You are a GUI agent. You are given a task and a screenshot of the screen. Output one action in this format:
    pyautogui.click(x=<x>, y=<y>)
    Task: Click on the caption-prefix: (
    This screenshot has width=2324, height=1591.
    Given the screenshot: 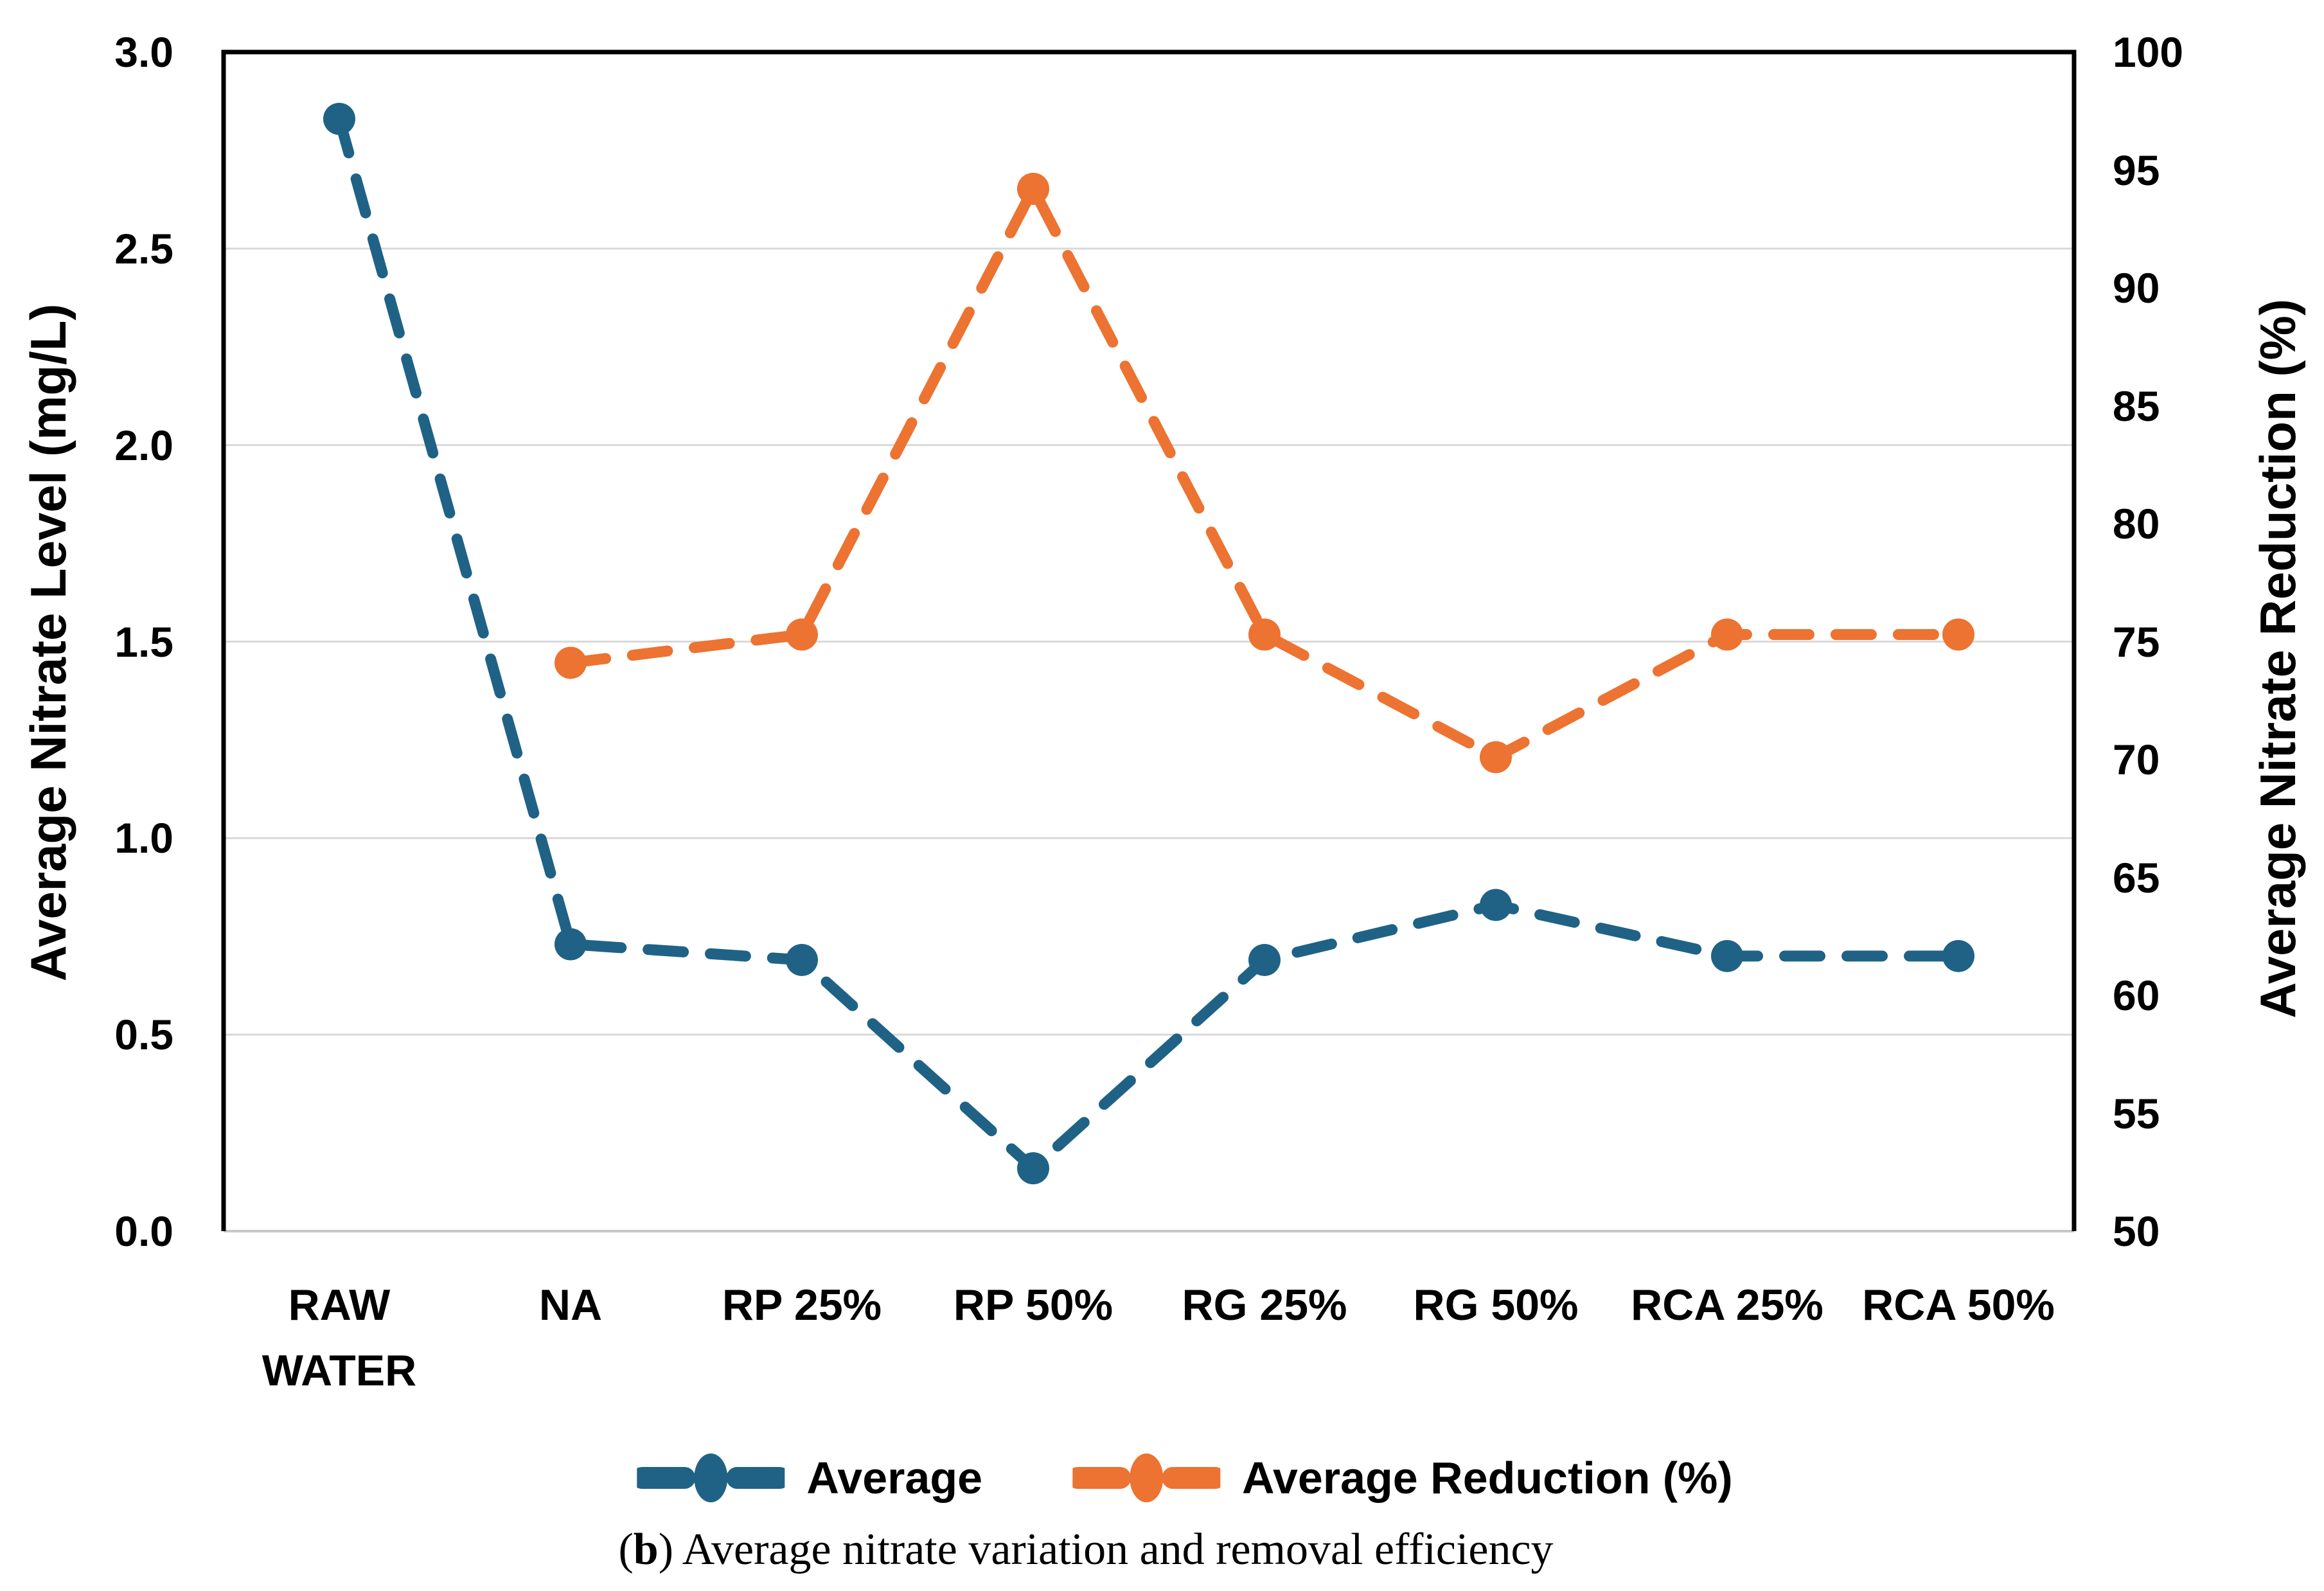 What is the action you would take?
    pyautogui.click(x=626, y=1549)
    